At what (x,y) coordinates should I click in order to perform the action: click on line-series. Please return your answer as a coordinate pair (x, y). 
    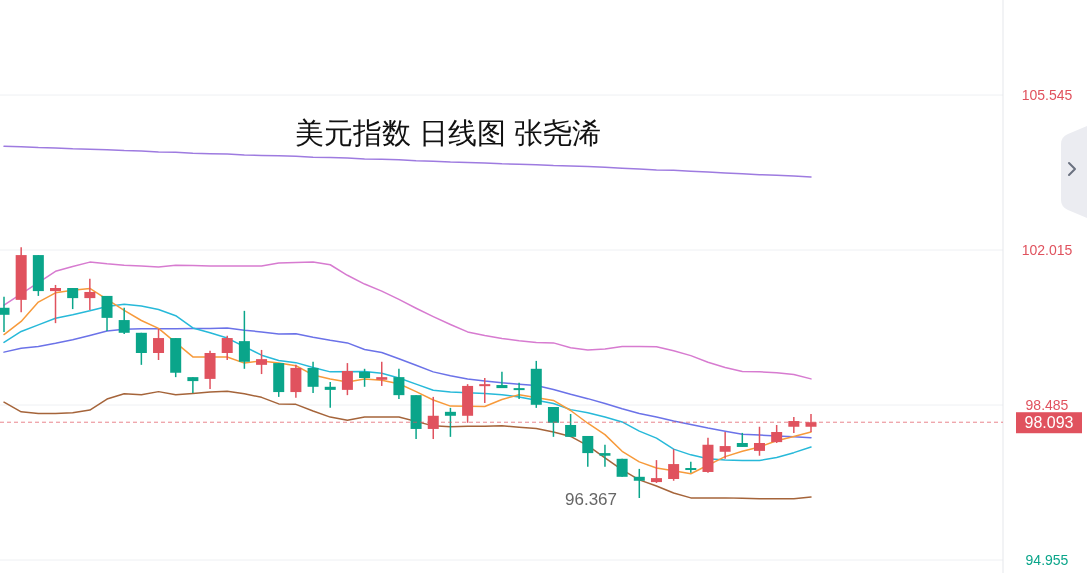
    Looking at the image, I should click on (407, 161).